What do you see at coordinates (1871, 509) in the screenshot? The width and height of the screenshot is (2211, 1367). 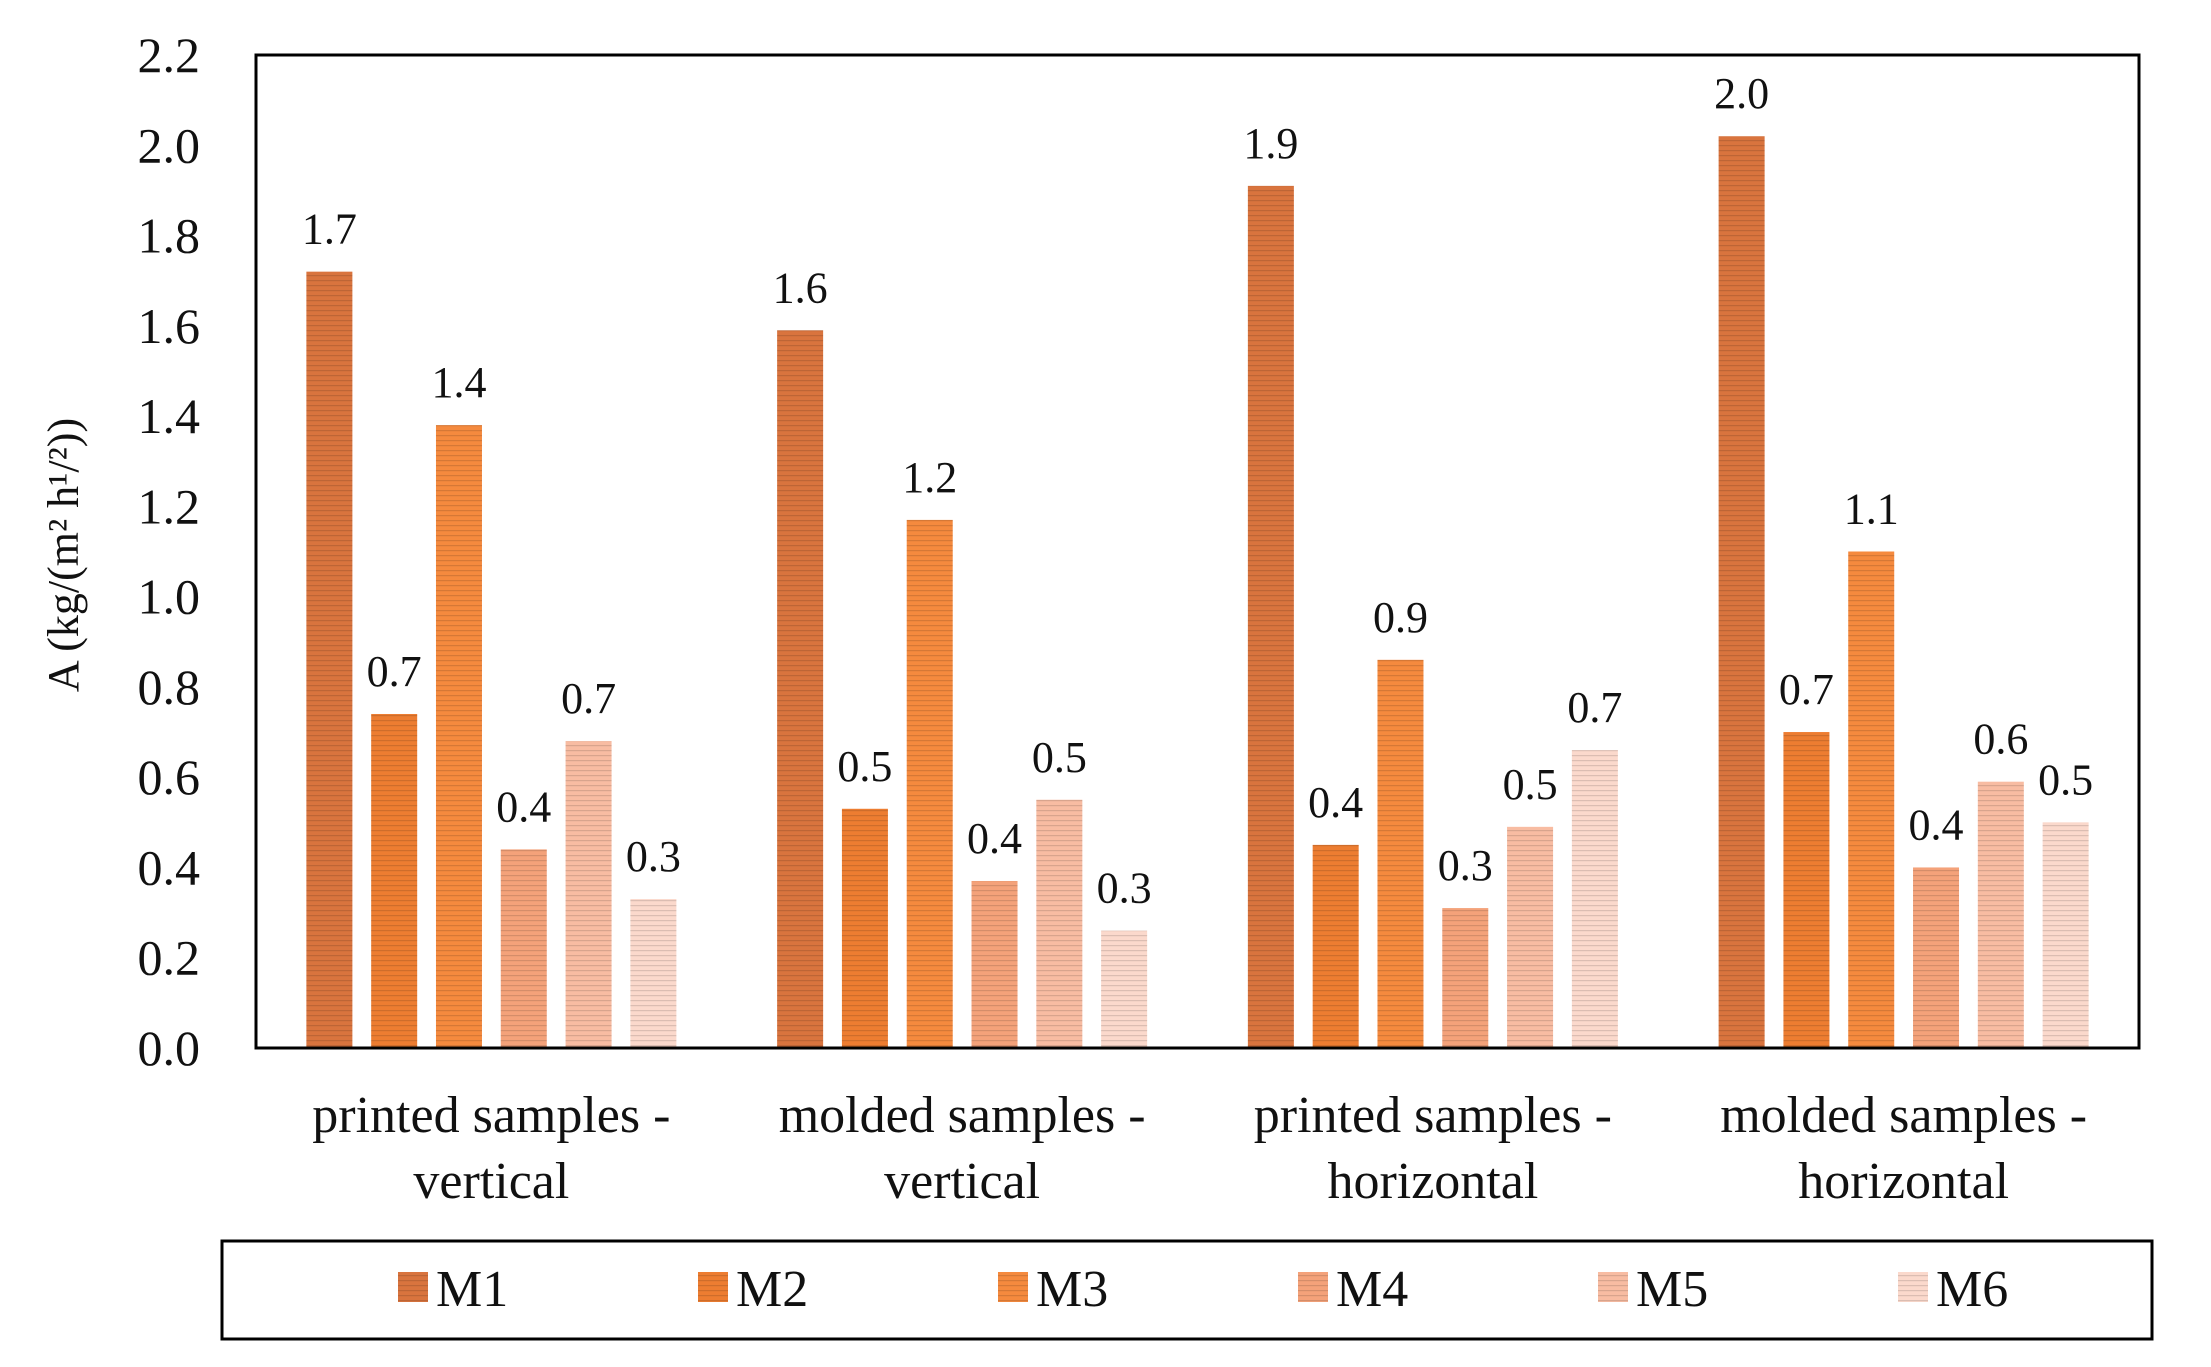 I see `data-label: 1.1` at bounding box center [1871, 509].